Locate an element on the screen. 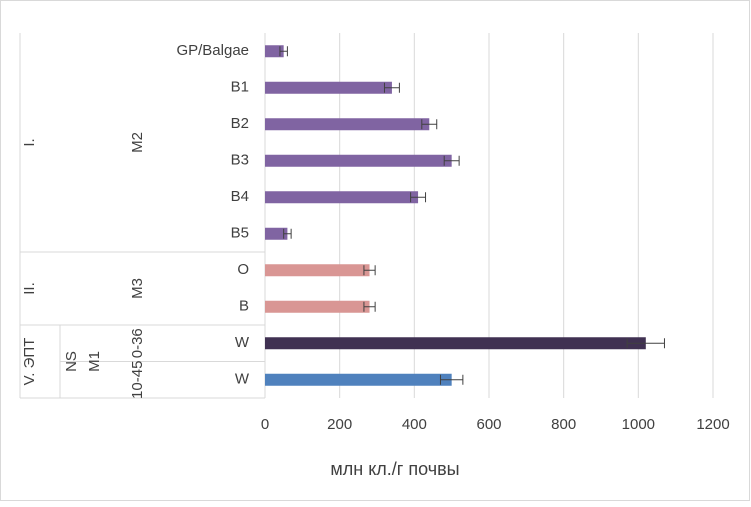  category-group-label: M3 is located at coordinates (137, 288).